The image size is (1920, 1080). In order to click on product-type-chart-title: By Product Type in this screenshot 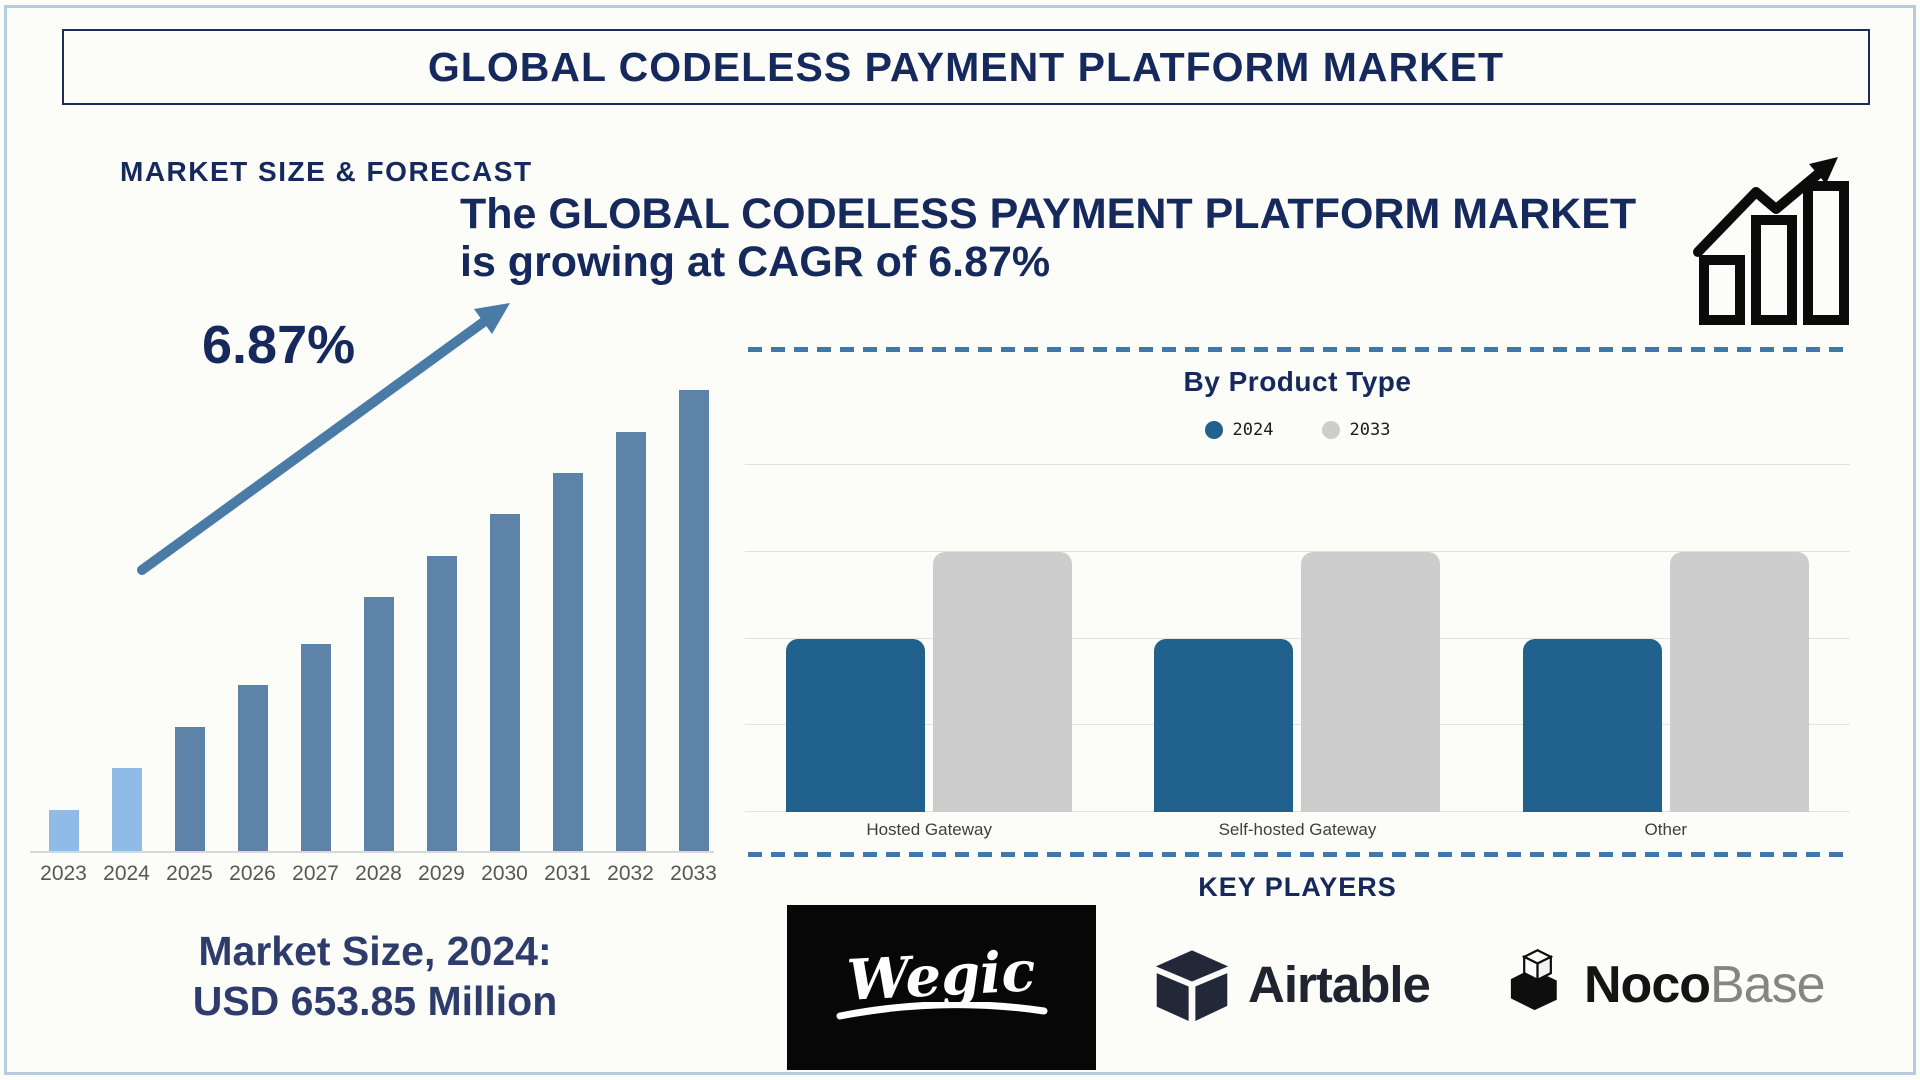, I will do `click(1297, 381)`.